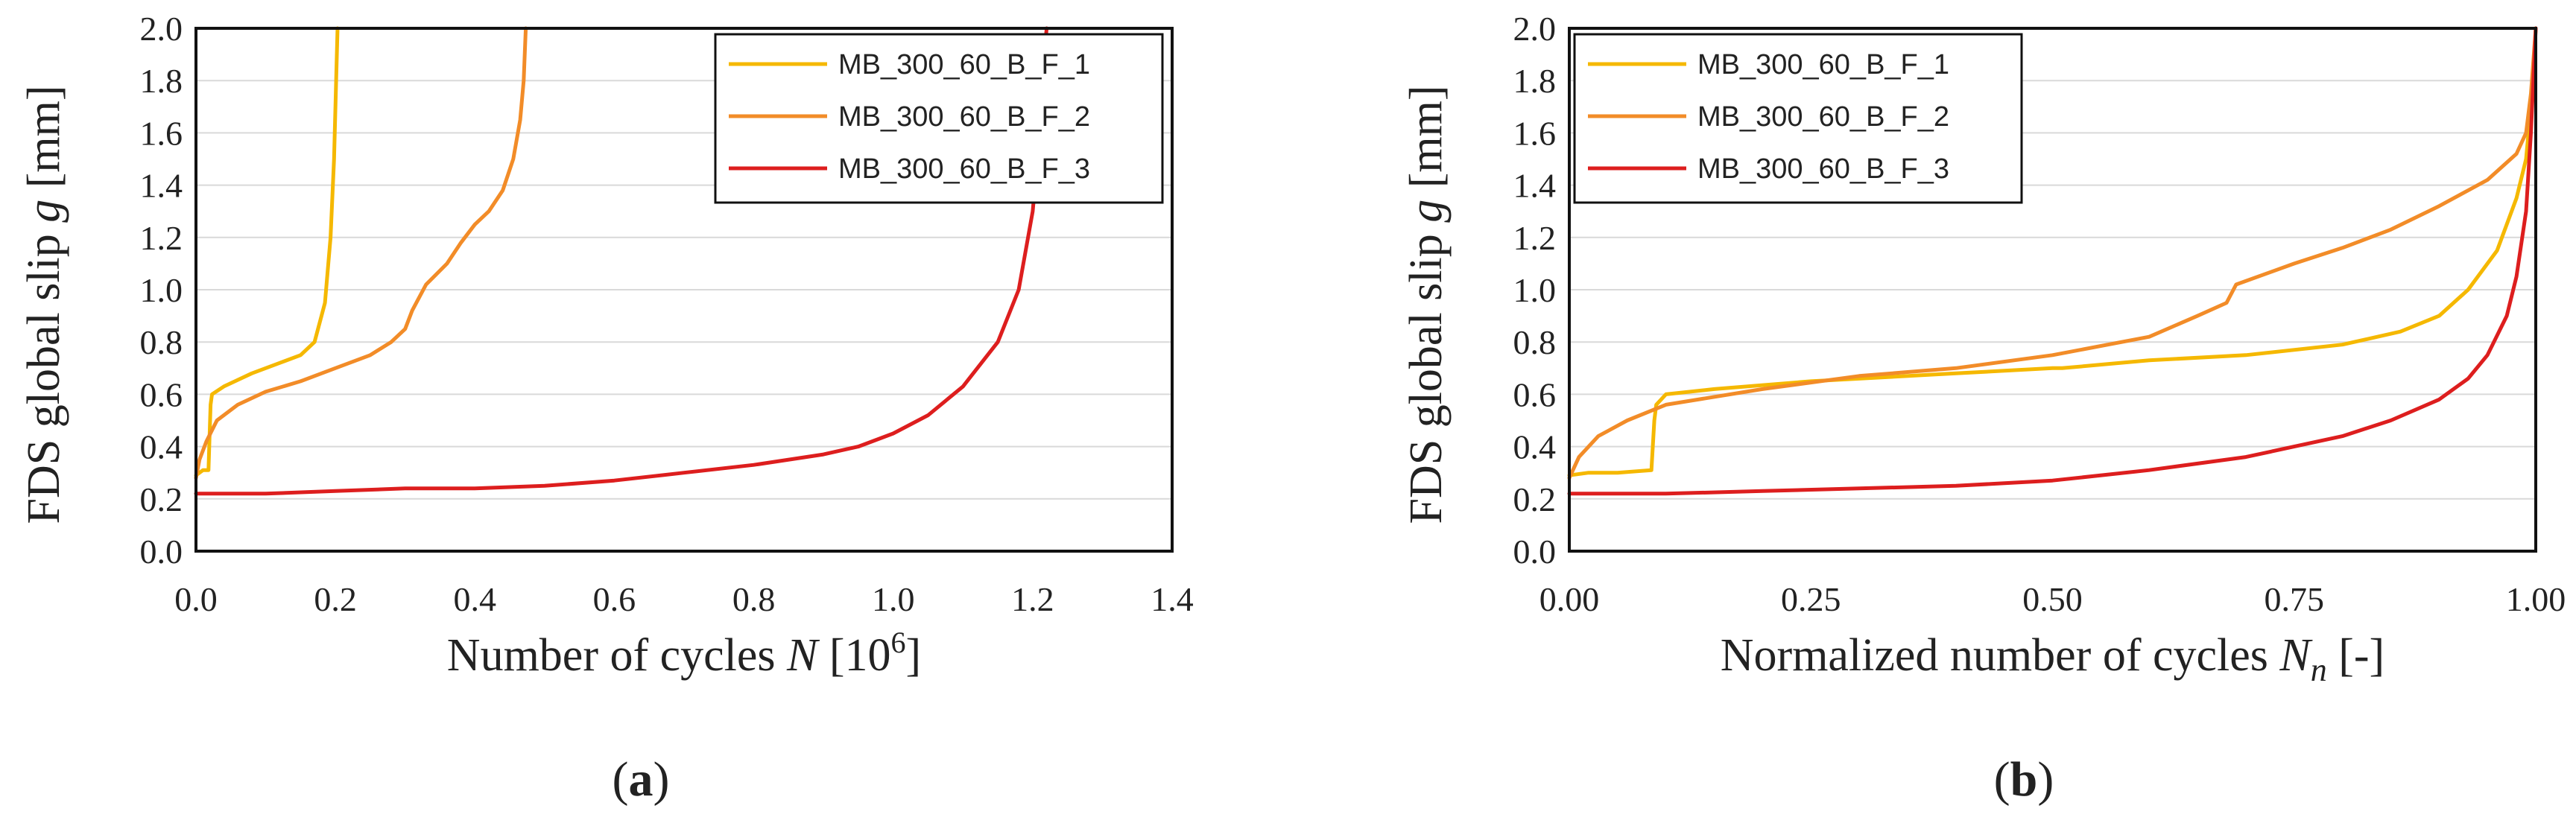 Image resolution: width=2576 pixels, height=823 pixels. What do you see at coordinates (894, 599) in the screenshot?
I see `x-tick-label: 1.0` at bounding box center [894, 599].